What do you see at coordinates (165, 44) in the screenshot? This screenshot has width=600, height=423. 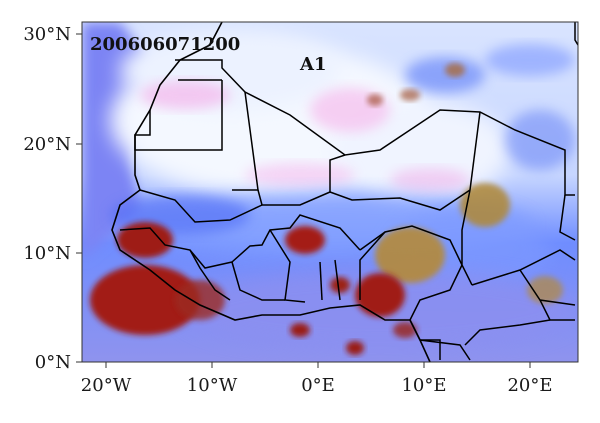 I see `timestamp-label: 200606071200` at bounding box center [165, 44].